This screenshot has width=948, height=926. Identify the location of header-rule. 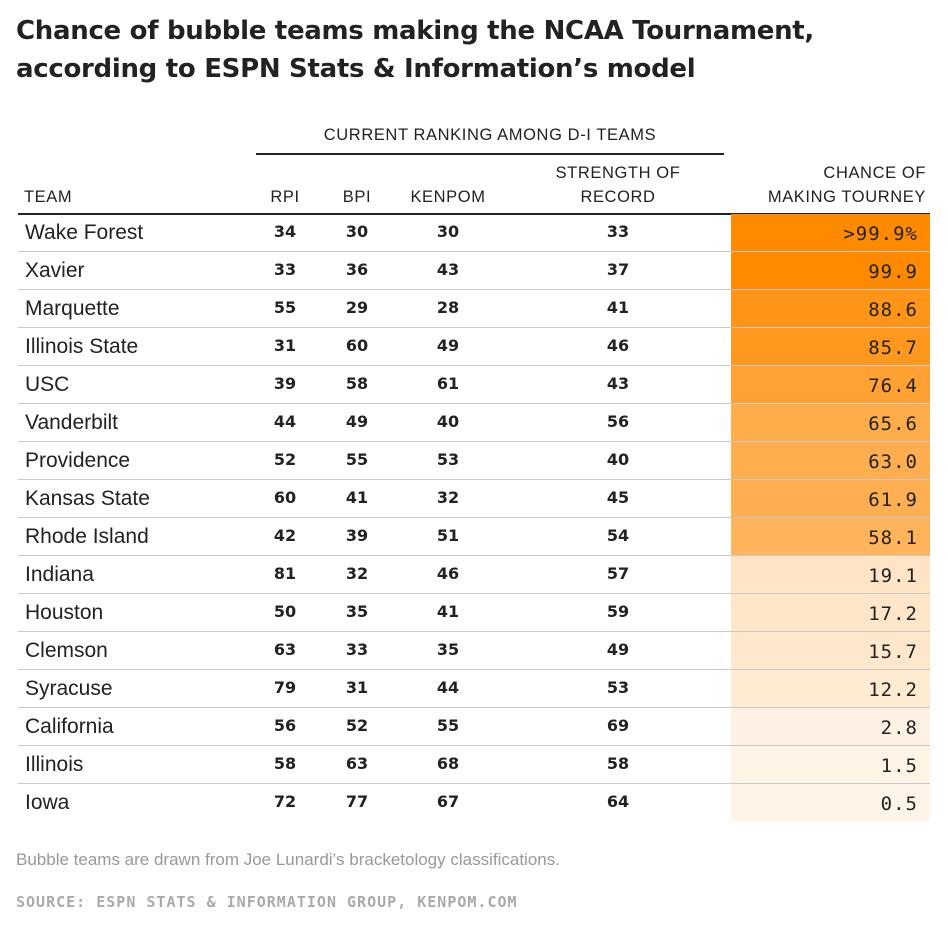
(474, 214).